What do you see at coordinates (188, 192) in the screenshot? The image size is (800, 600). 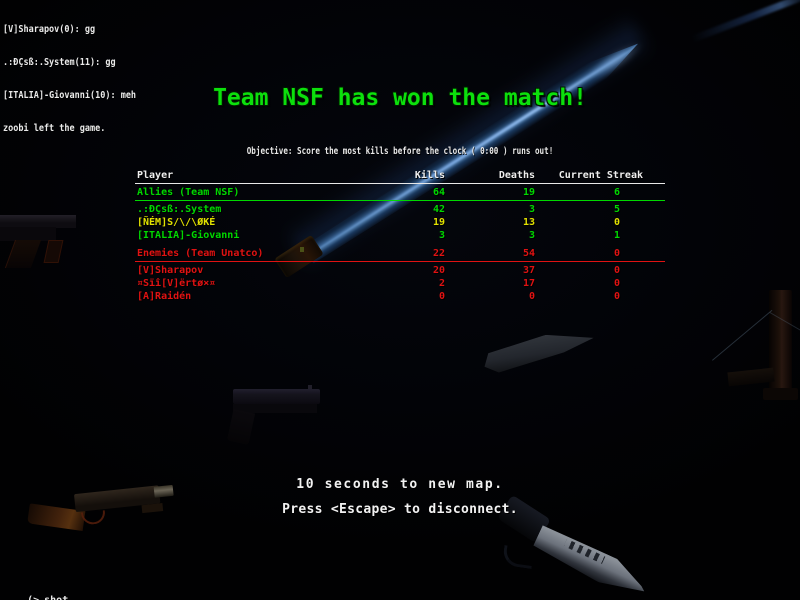 I see `team-name: Allies (Team NSF)` at bounding box center [188, 192].